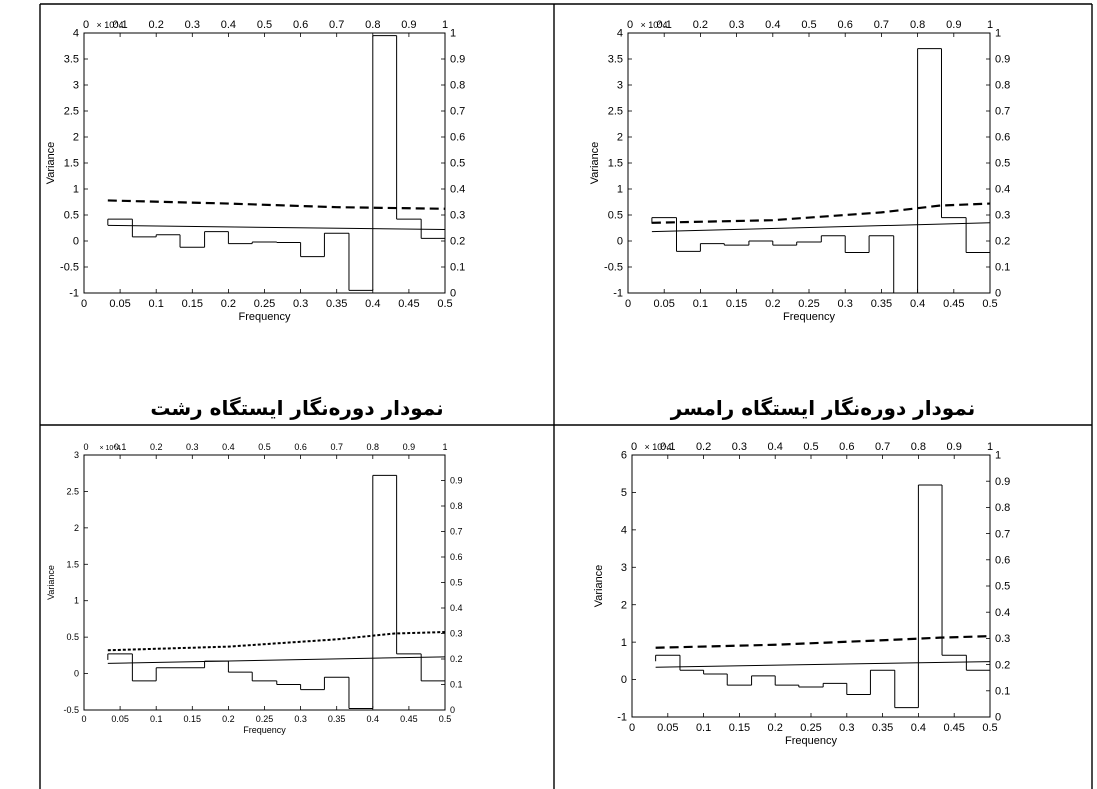 The width and height of the screenshot is (1097, 789). Describe the element at coordinates (811, 586) in the screenshot. I see `plot-frame` at that location.